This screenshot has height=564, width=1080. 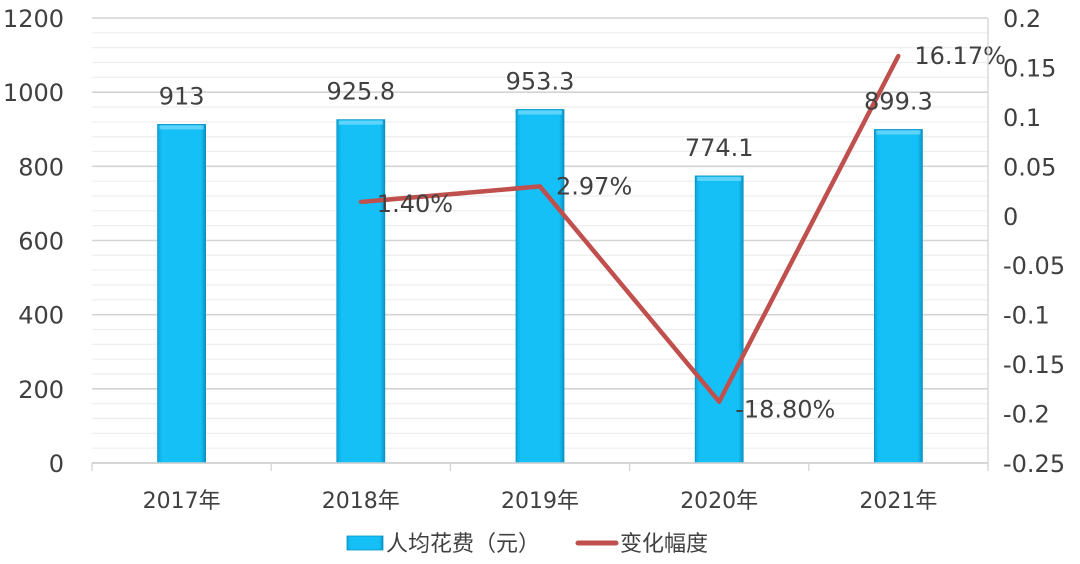 I want to click on left-tick-label: 0, so click(x=56, y=464).